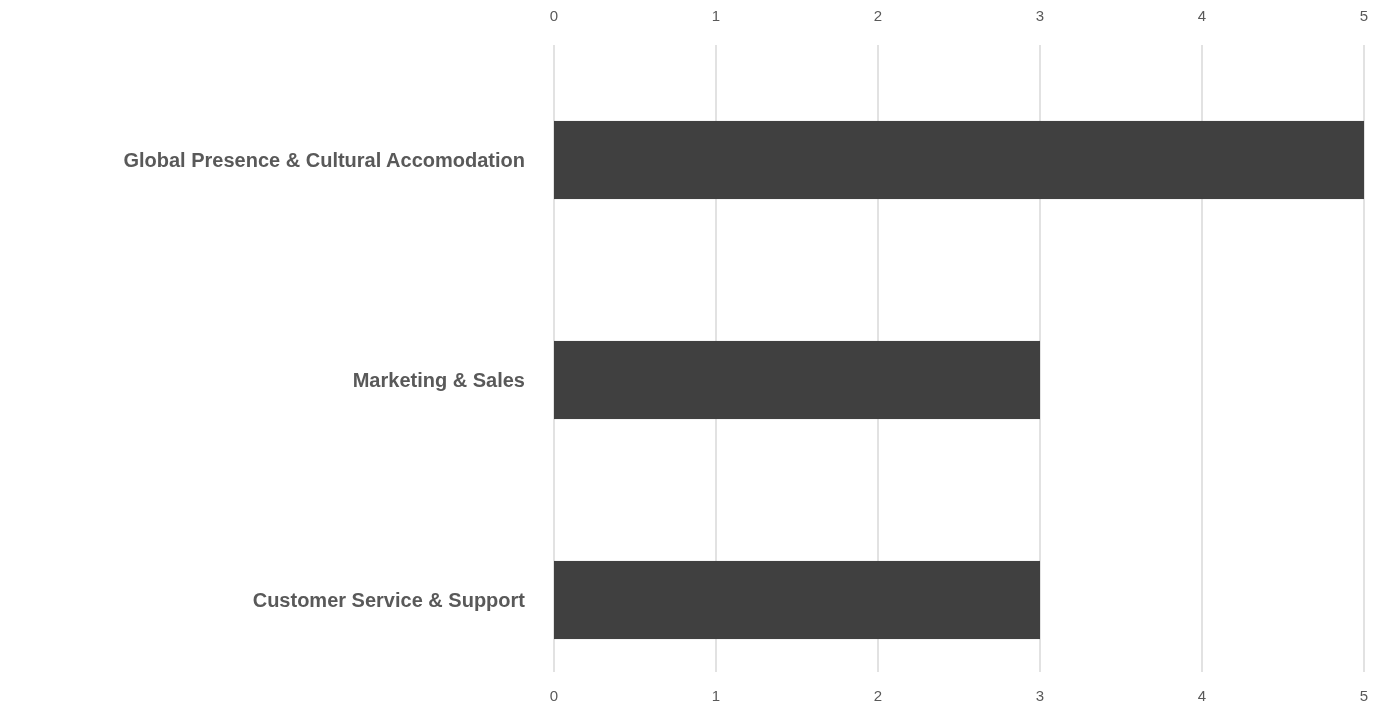  What do you see at coordinates (1202, 15) in the screenshot?
I see `x2-tick-label: 4` at bounding box center [1202, 15].